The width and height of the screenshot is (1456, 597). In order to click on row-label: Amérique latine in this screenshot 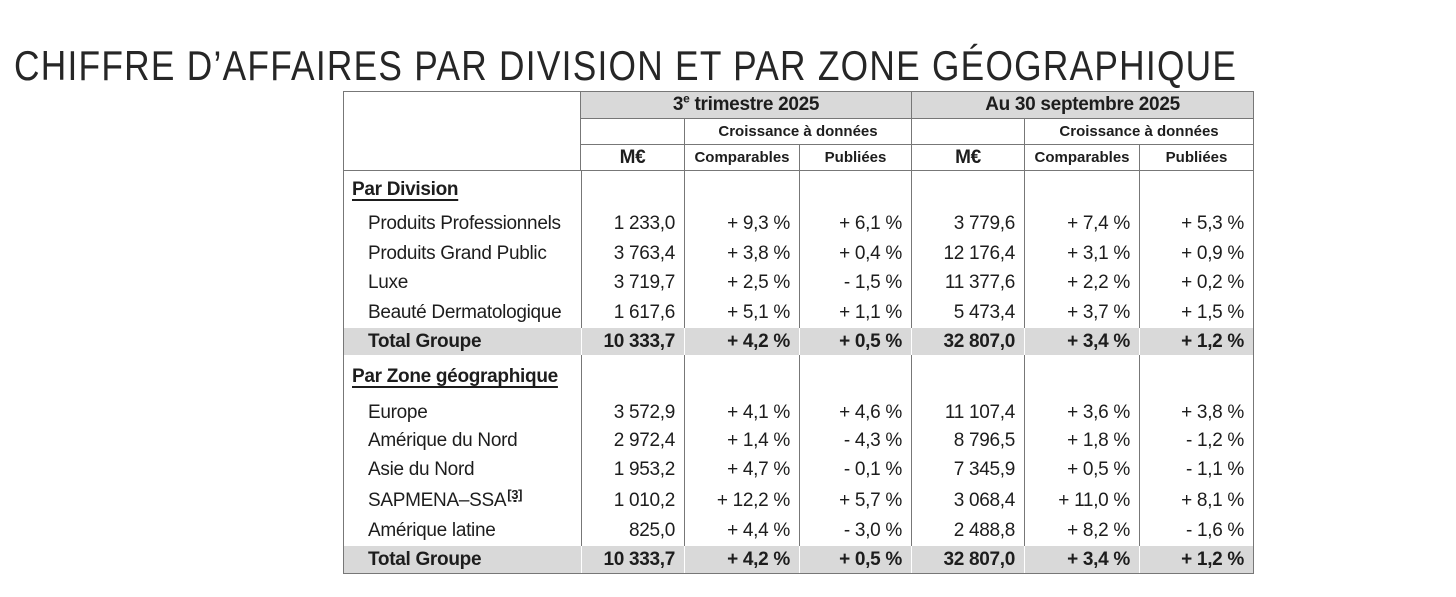, I will do `click(432, 530)`.